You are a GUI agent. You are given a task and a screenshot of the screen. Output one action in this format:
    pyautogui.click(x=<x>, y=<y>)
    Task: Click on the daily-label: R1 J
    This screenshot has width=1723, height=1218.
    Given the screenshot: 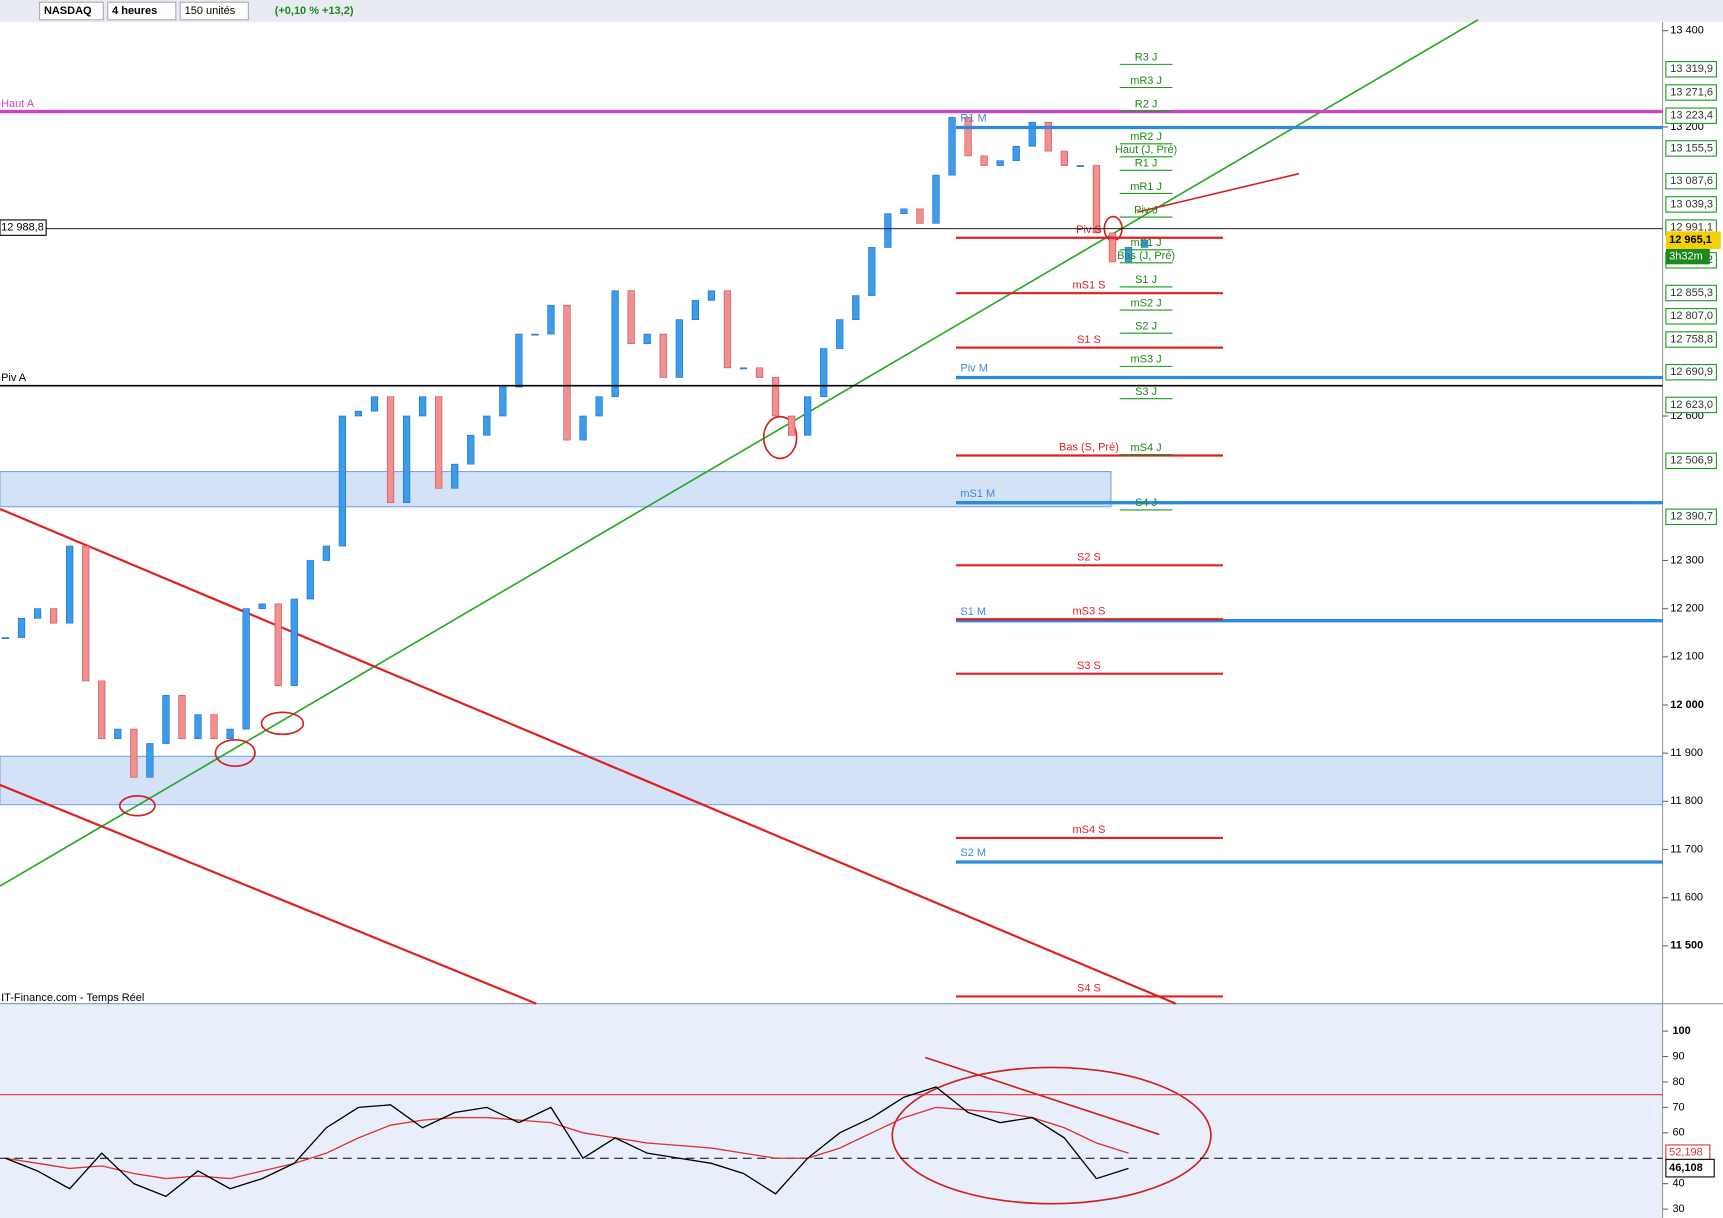 What is the action you would take?
    pyautogui.click(x=1146, y=164)
    